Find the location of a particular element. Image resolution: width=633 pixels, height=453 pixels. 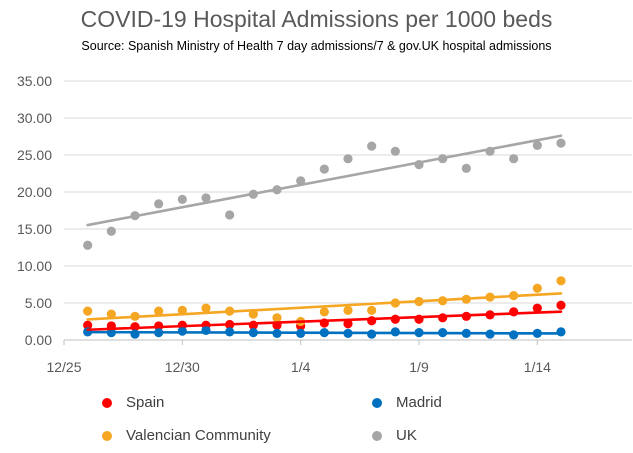

legend-marker-spain is located at coordinates (107, 402).